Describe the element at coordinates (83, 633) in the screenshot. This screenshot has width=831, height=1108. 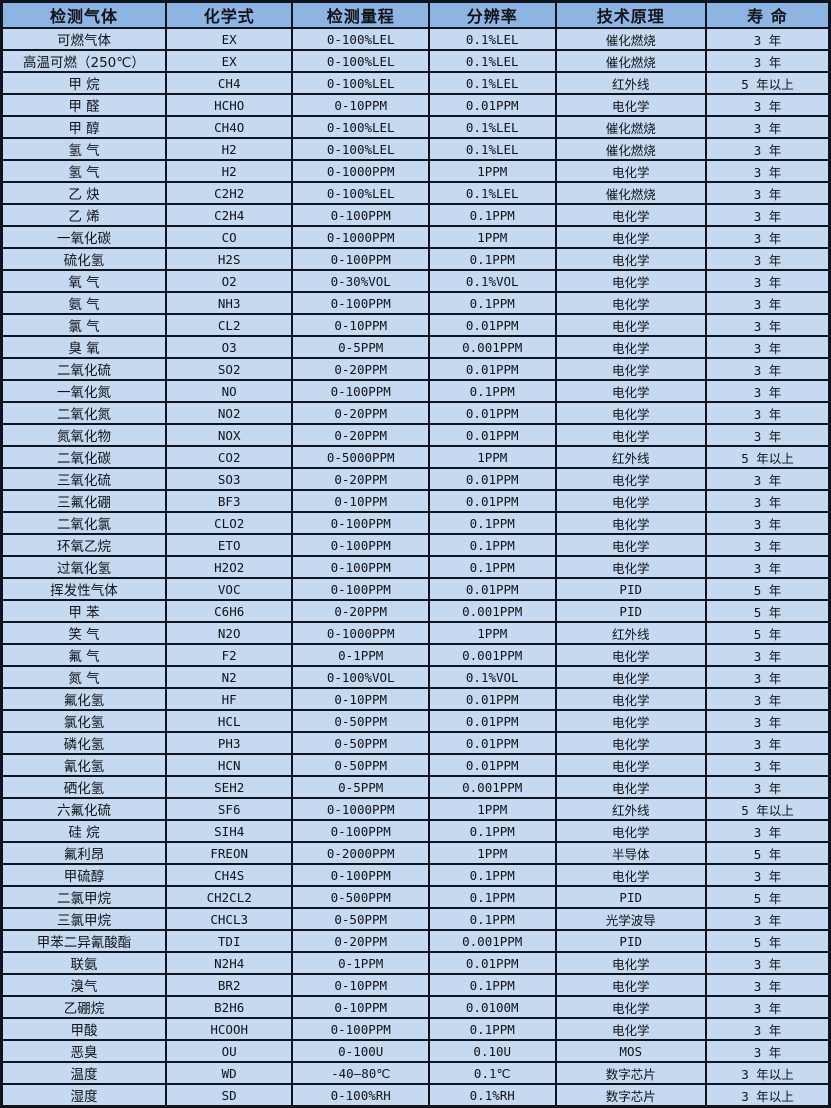
I see `cell-gas: 笑 气` at that location.